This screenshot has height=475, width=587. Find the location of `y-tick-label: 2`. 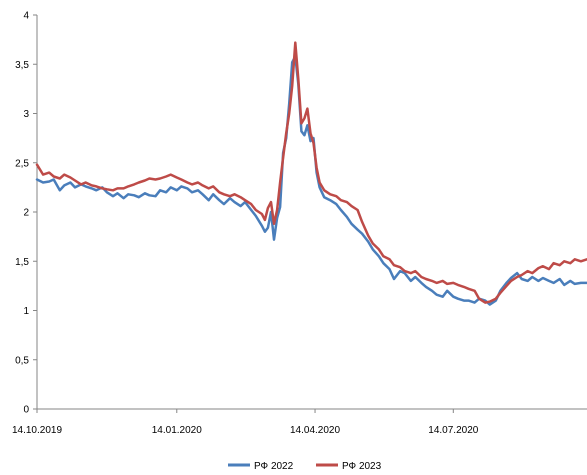

y-tick-label: 2 is located at coordinates (26, 213).